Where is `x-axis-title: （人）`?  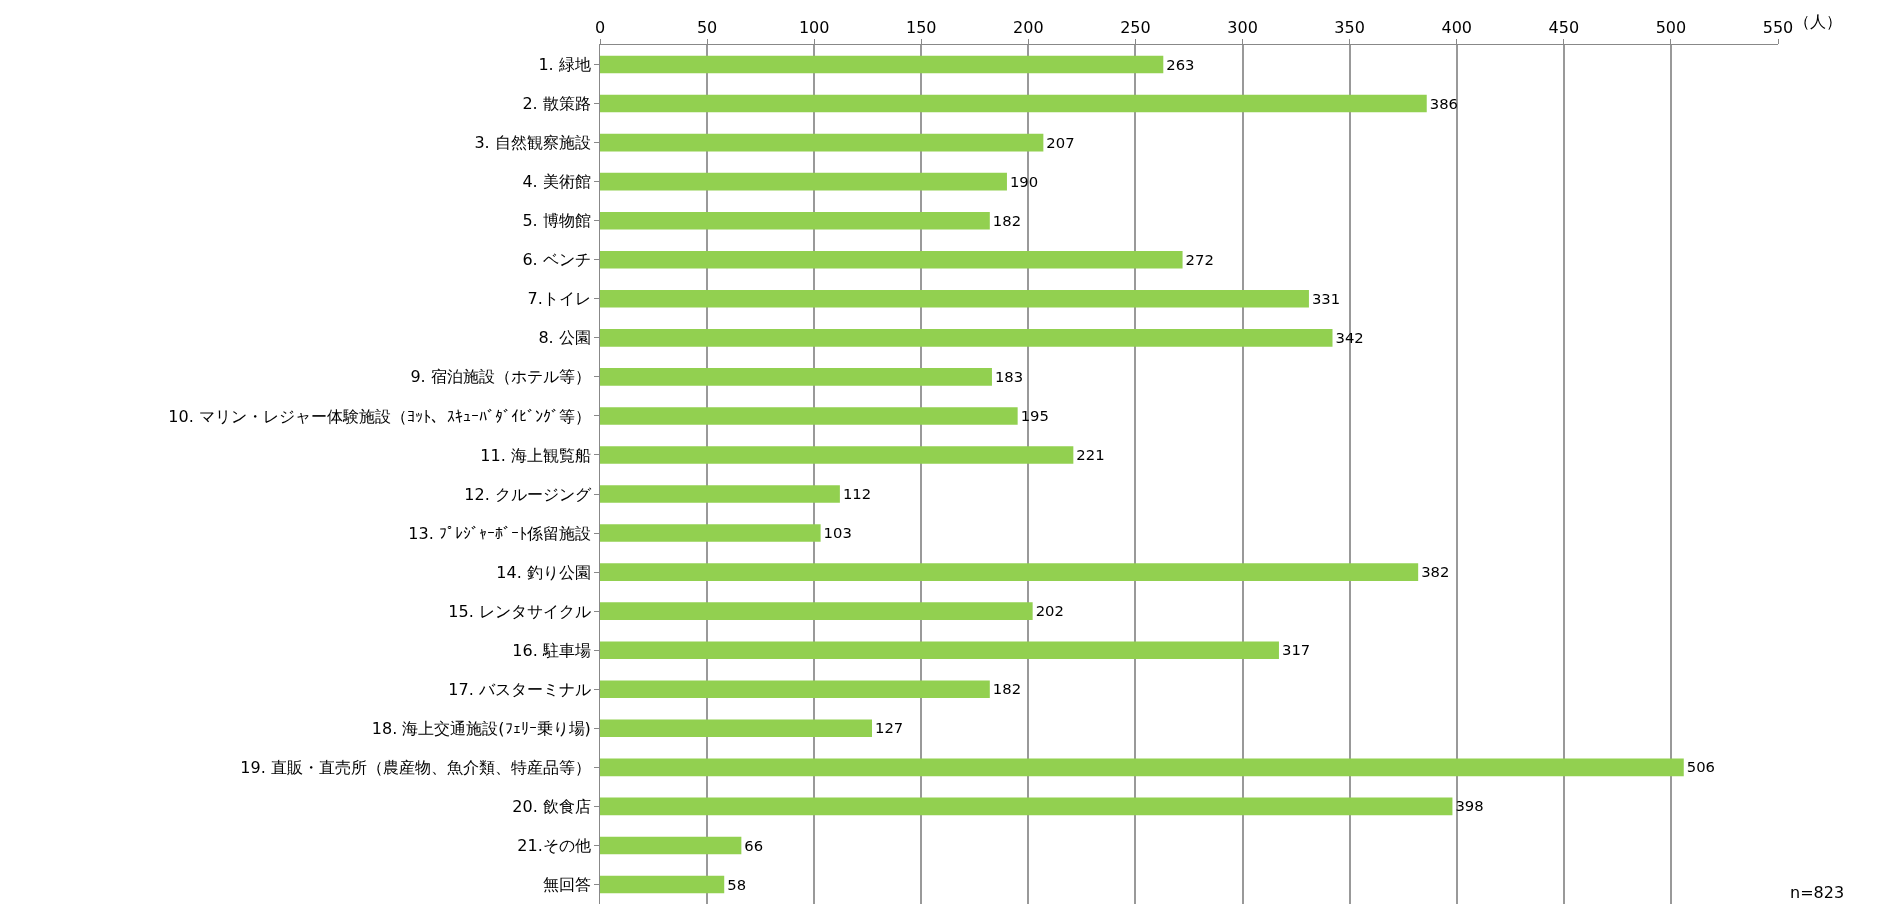
x-axis-title: （人） is located at coordinates (1818, 21).